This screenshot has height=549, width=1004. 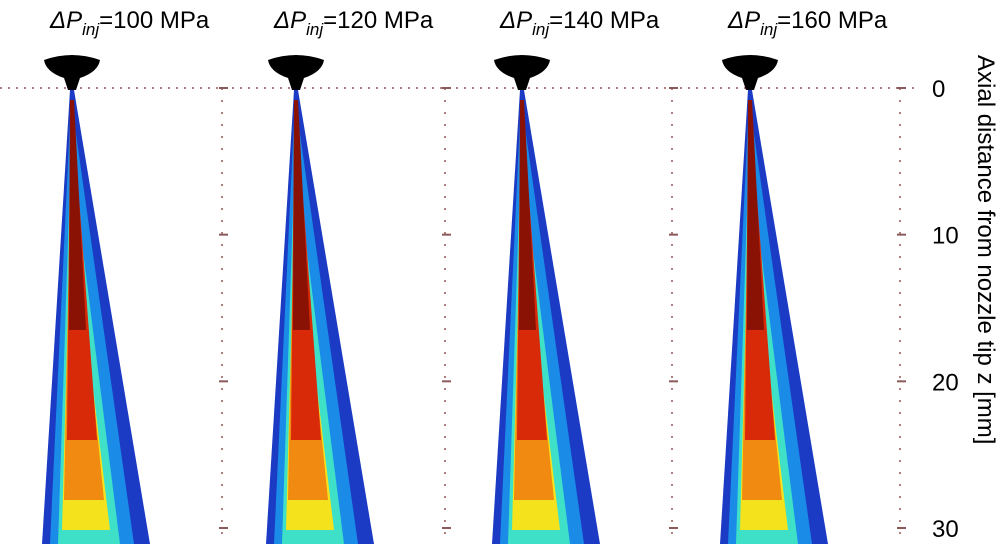 I want to click on tick-label: 10, so click(x=945, y=236).